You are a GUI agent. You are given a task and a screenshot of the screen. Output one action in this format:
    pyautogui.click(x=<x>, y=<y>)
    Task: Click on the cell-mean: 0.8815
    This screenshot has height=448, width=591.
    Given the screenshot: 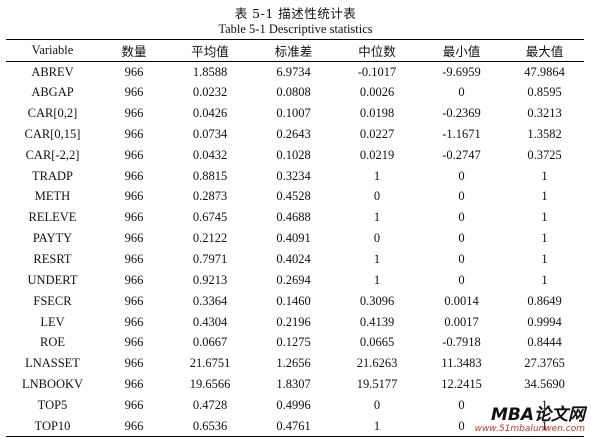 What is the action you would take?
    pyautogui.click(x=210, y=175)
    